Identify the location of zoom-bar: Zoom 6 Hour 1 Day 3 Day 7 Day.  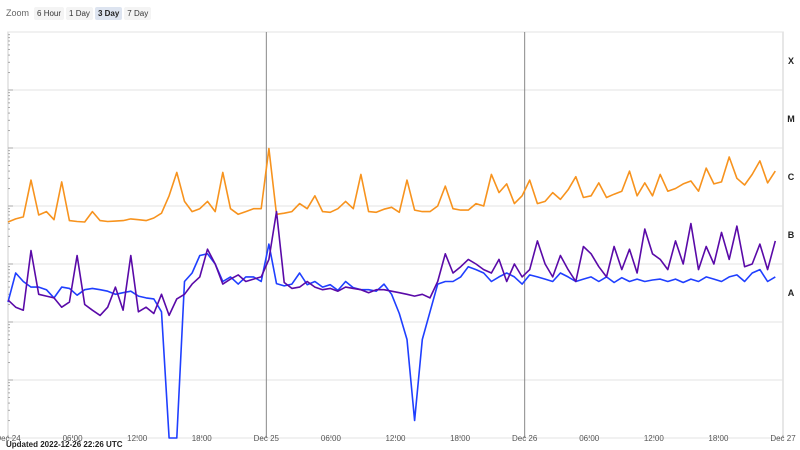
(79, 13).